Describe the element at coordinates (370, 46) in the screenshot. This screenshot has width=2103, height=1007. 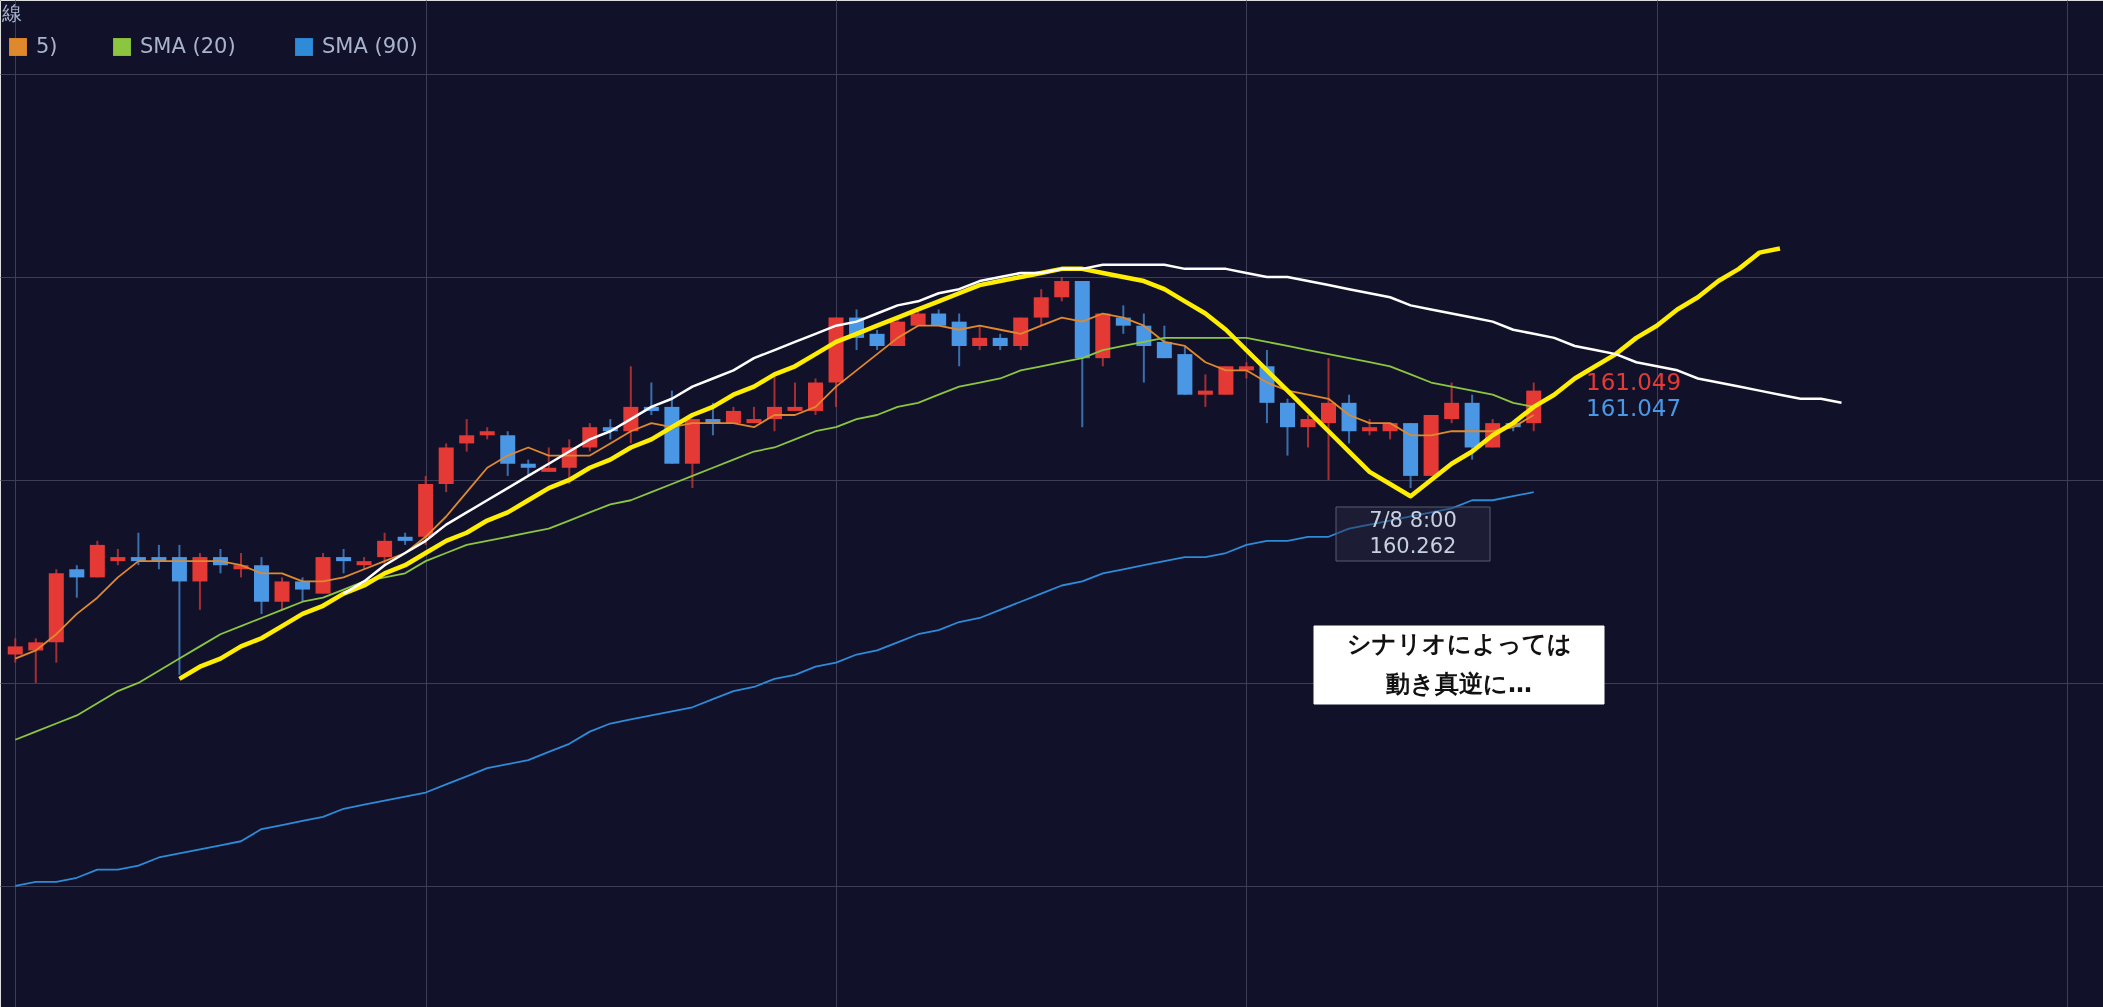
I see `legend-label: SMA (90)` at that location.